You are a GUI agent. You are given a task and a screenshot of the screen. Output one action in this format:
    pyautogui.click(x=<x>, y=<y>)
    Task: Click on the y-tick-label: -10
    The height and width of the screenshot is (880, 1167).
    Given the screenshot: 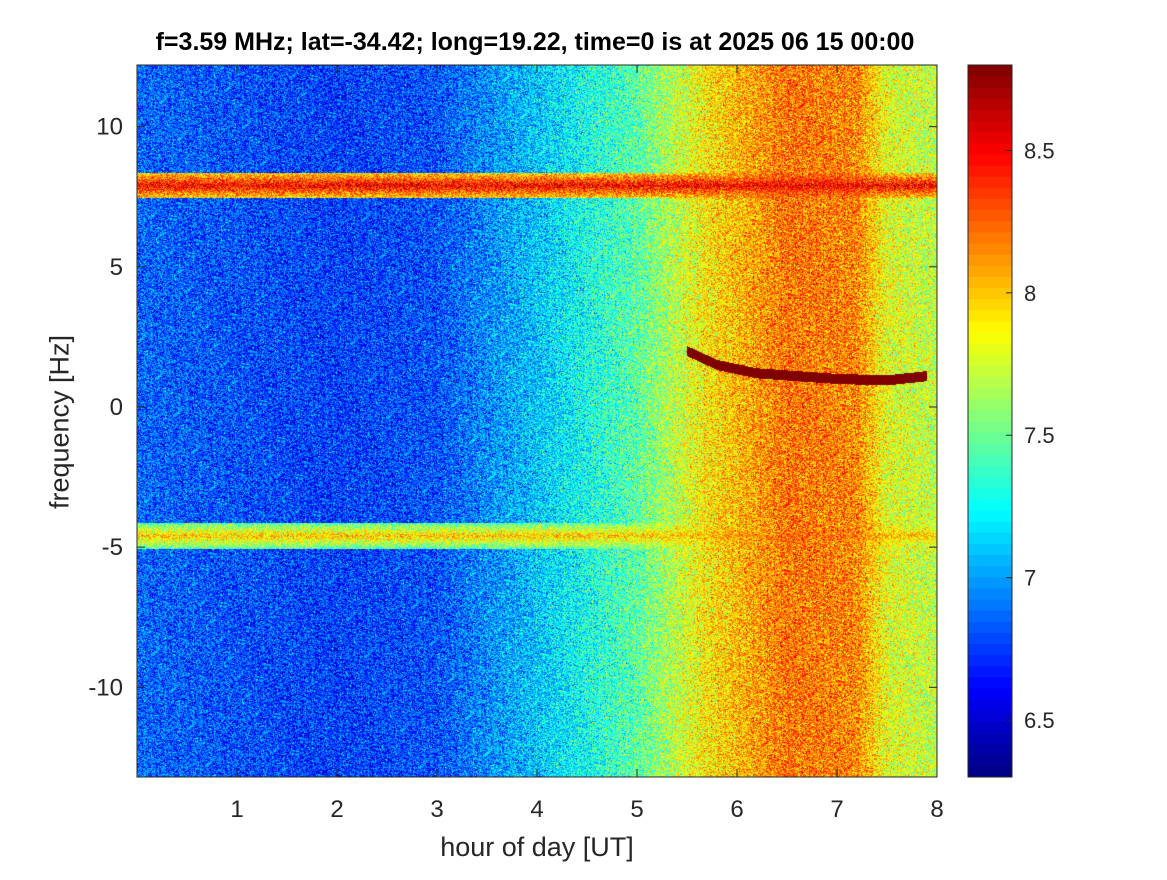 What is the action you would take?
    pyautogui.click(x=105, y=687)
    